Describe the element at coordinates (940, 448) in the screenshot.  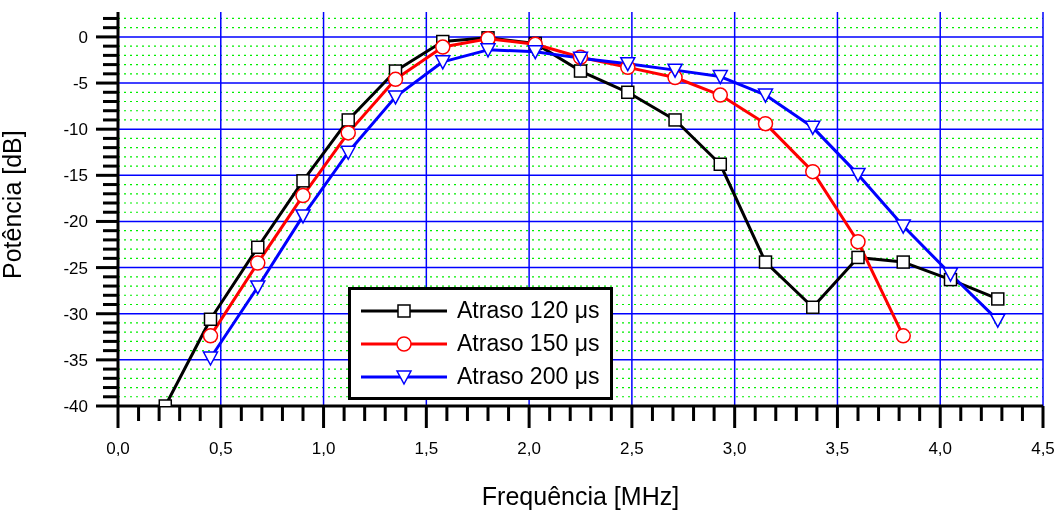
I see `x-tick-label: 4,0` at that location.